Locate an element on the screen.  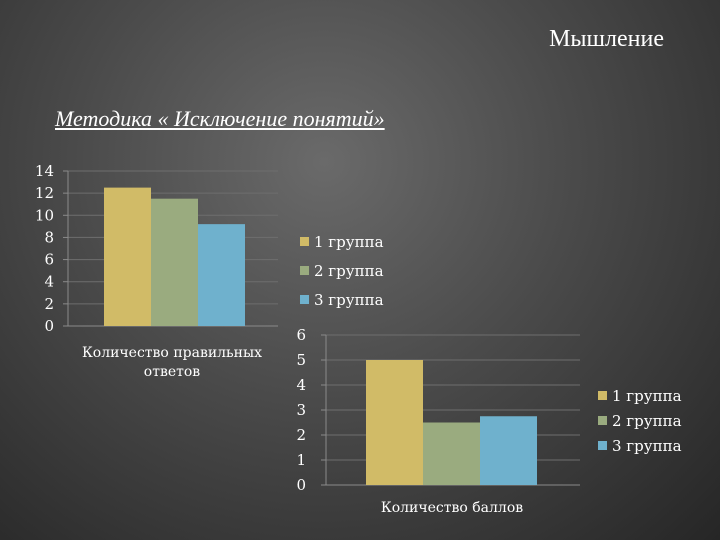
chart1-category-label-line1: Количество правильных is located at coordinates (172, 353).